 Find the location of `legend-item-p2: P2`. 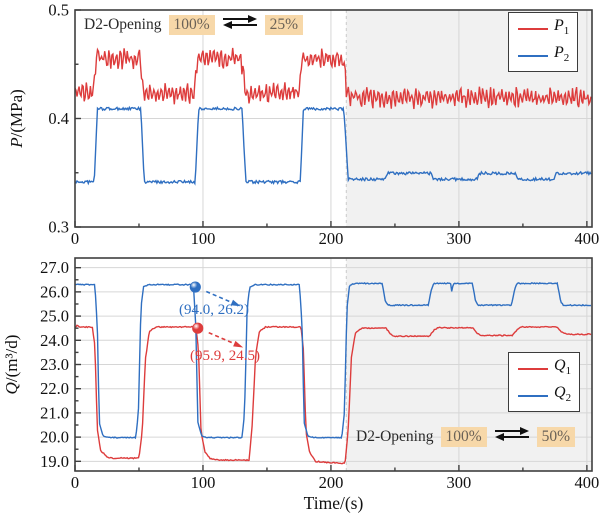

legend-item-p2: P2 is located at coordinates (543, 55).